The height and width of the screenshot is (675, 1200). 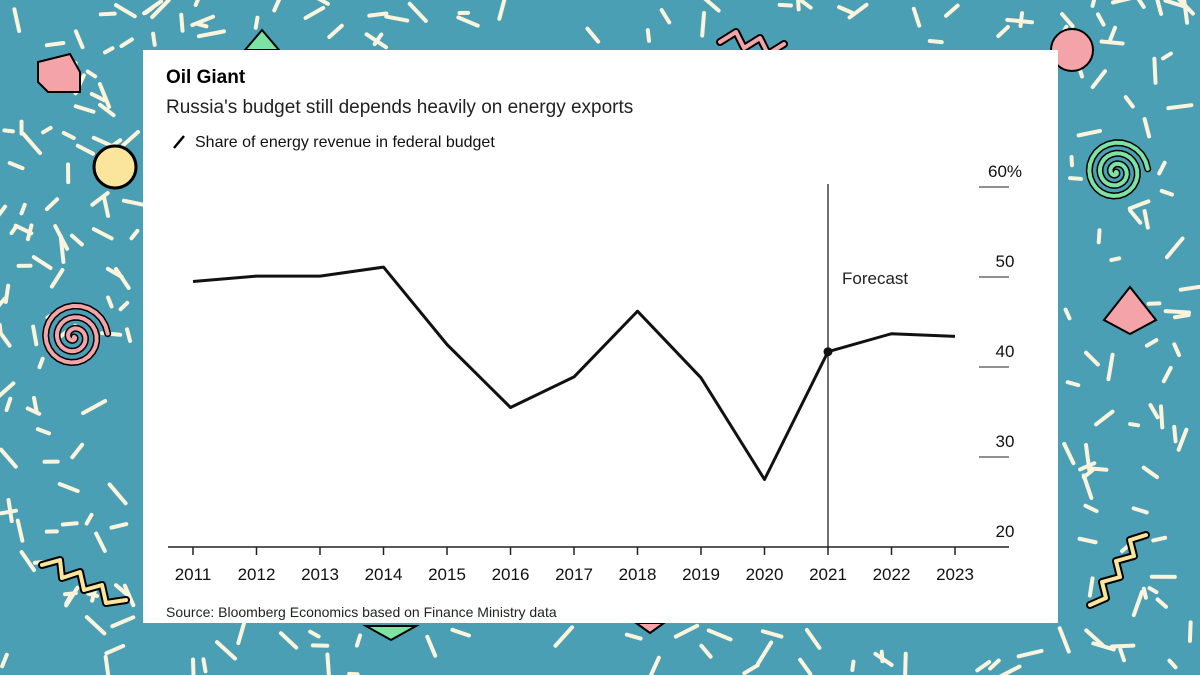 I want to click on x-tick-label: 2011, so click(x=193, y=574).